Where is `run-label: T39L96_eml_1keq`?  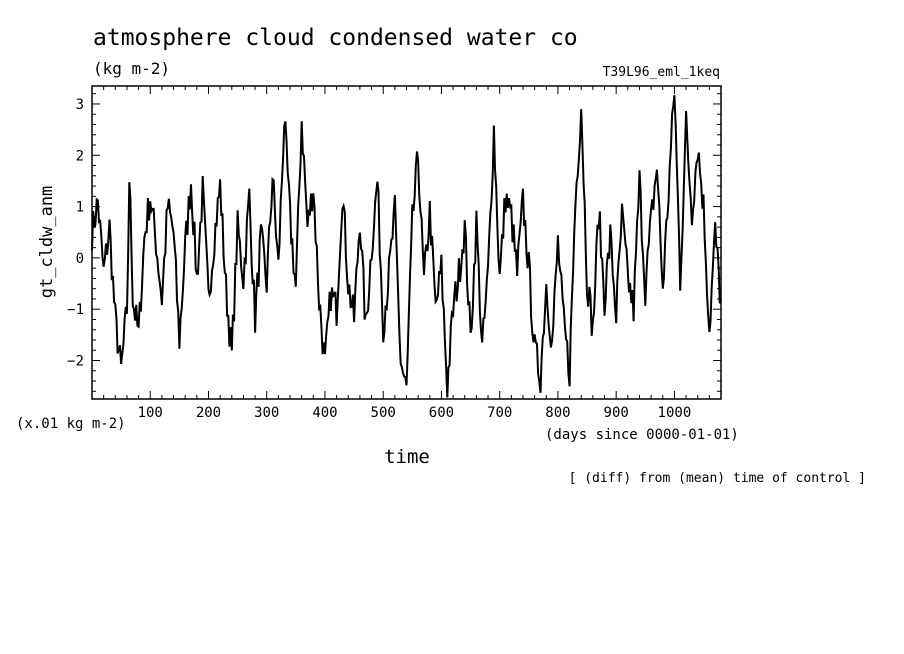
run-label: T39L96_eml_1keq is located at coordinates (661, 72).